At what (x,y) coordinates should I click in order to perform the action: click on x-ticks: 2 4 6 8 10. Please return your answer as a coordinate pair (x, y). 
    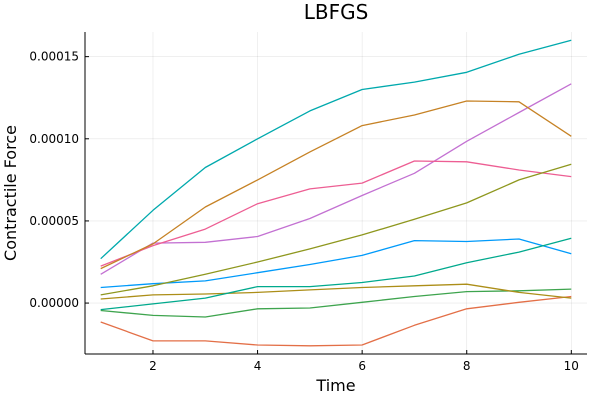
    Looking at the image, I should click on (364, 361).